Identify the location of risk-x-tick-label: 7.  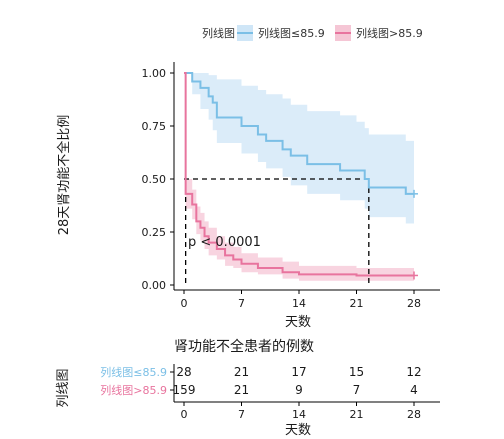
(241, 414).